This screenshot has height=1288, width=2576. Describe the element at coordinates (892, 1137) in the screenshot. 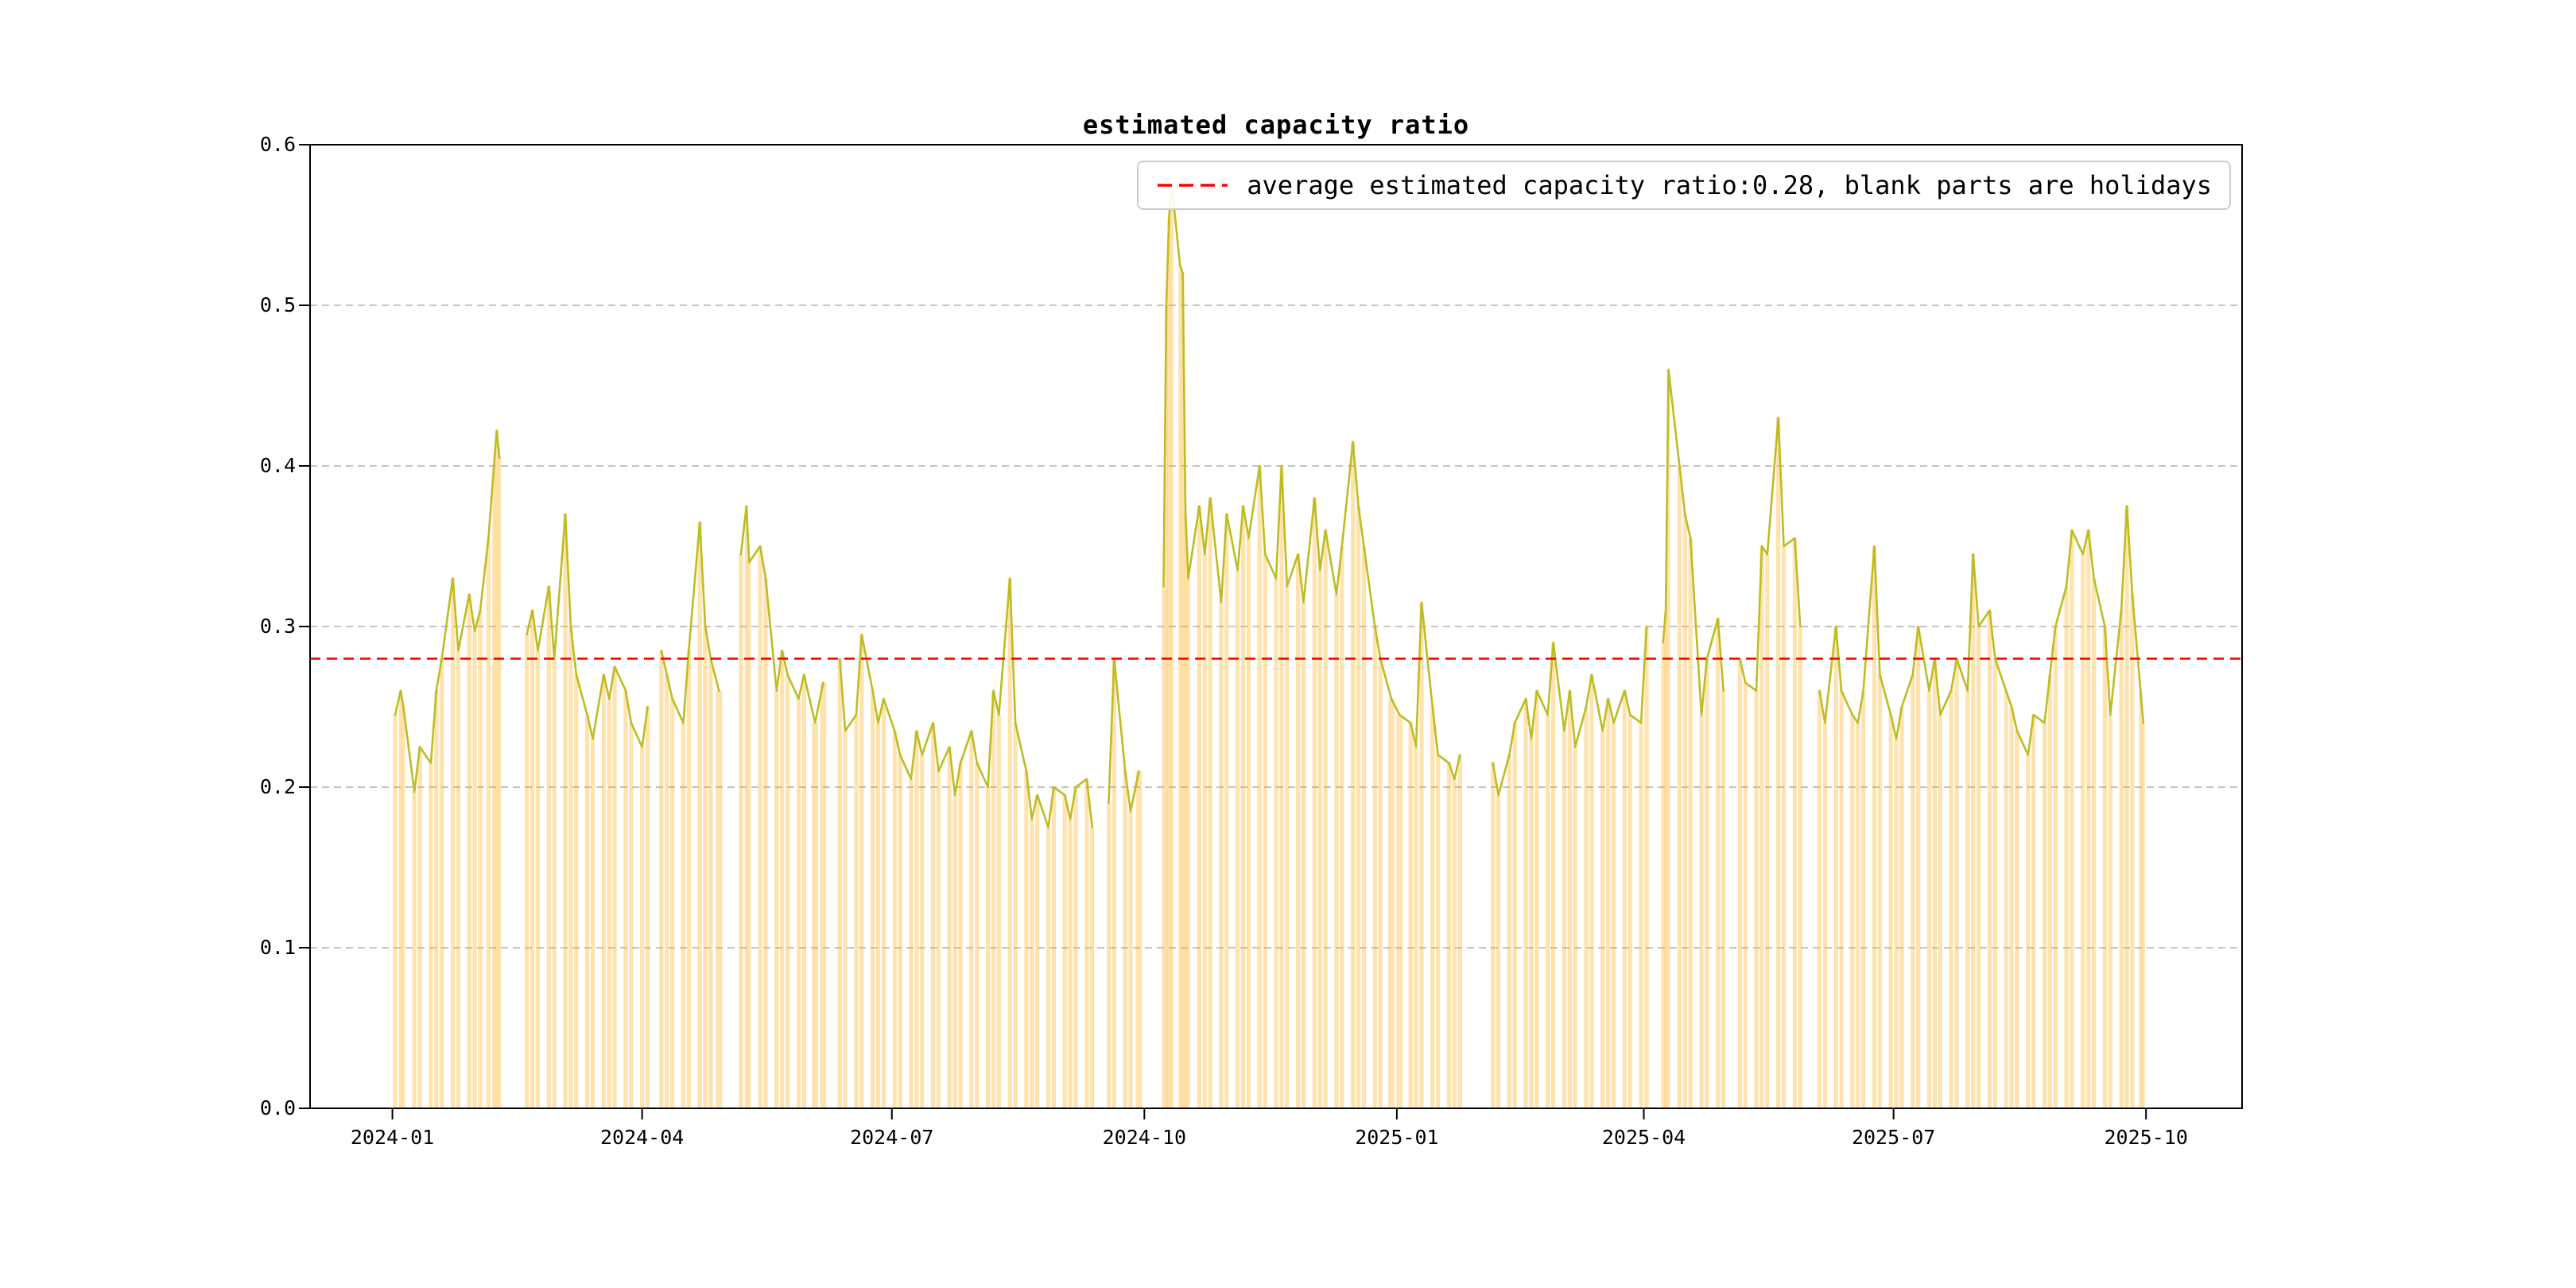

I see `x-tick-label: 2024-07` at that location.